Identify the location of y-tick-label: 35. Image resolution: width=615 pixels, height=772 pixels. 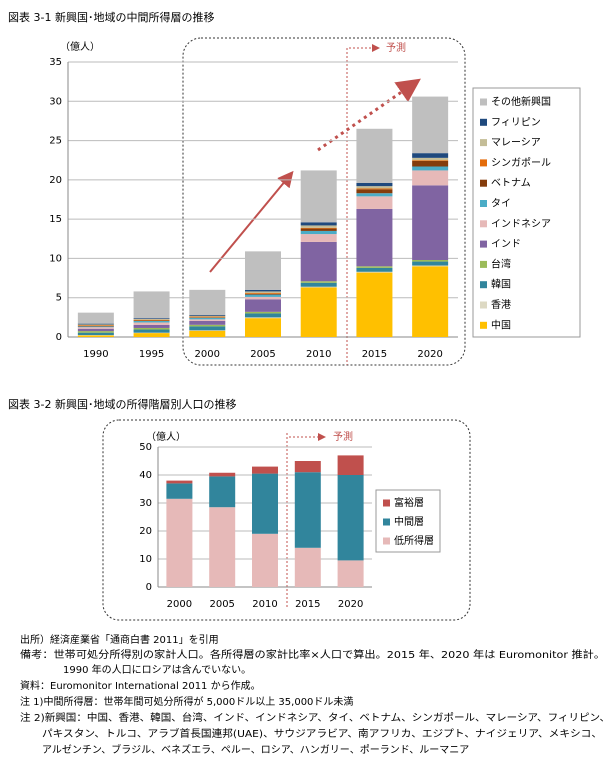
(55, 62).